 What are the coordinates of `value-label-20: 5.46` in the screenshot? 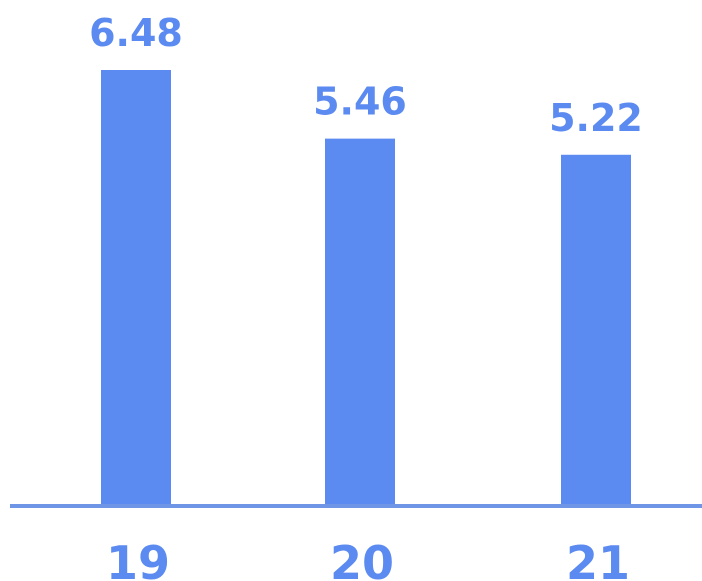 It's located at (360, 102).